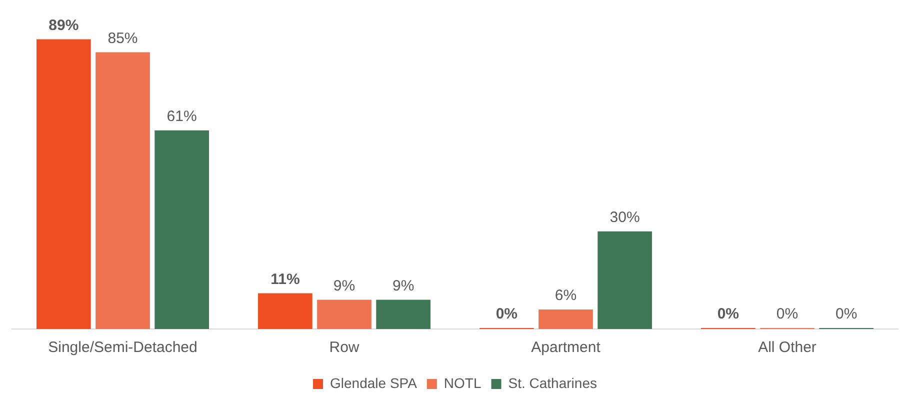 The width and height of the screenshot is (910, 409). Describe the element at coordinates (625, 217) in the screenshot. I see `data-label: 30%` at that location.